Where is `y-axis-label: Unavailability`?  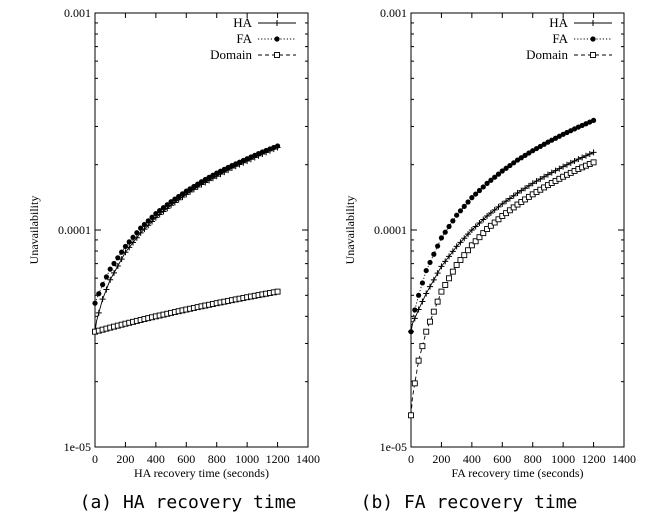
y-axis-label: Unavailability is located at coordinates (350, 230).